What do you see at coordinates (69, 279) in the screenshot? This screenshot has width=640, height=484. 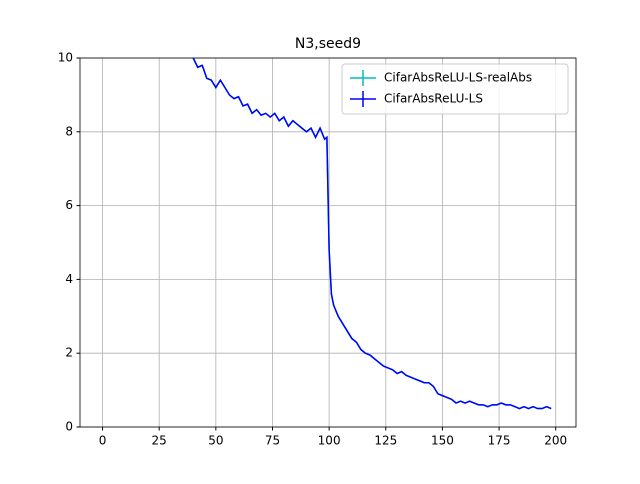 I see `y-tick-label: 4` at bounding box center [69, 279].